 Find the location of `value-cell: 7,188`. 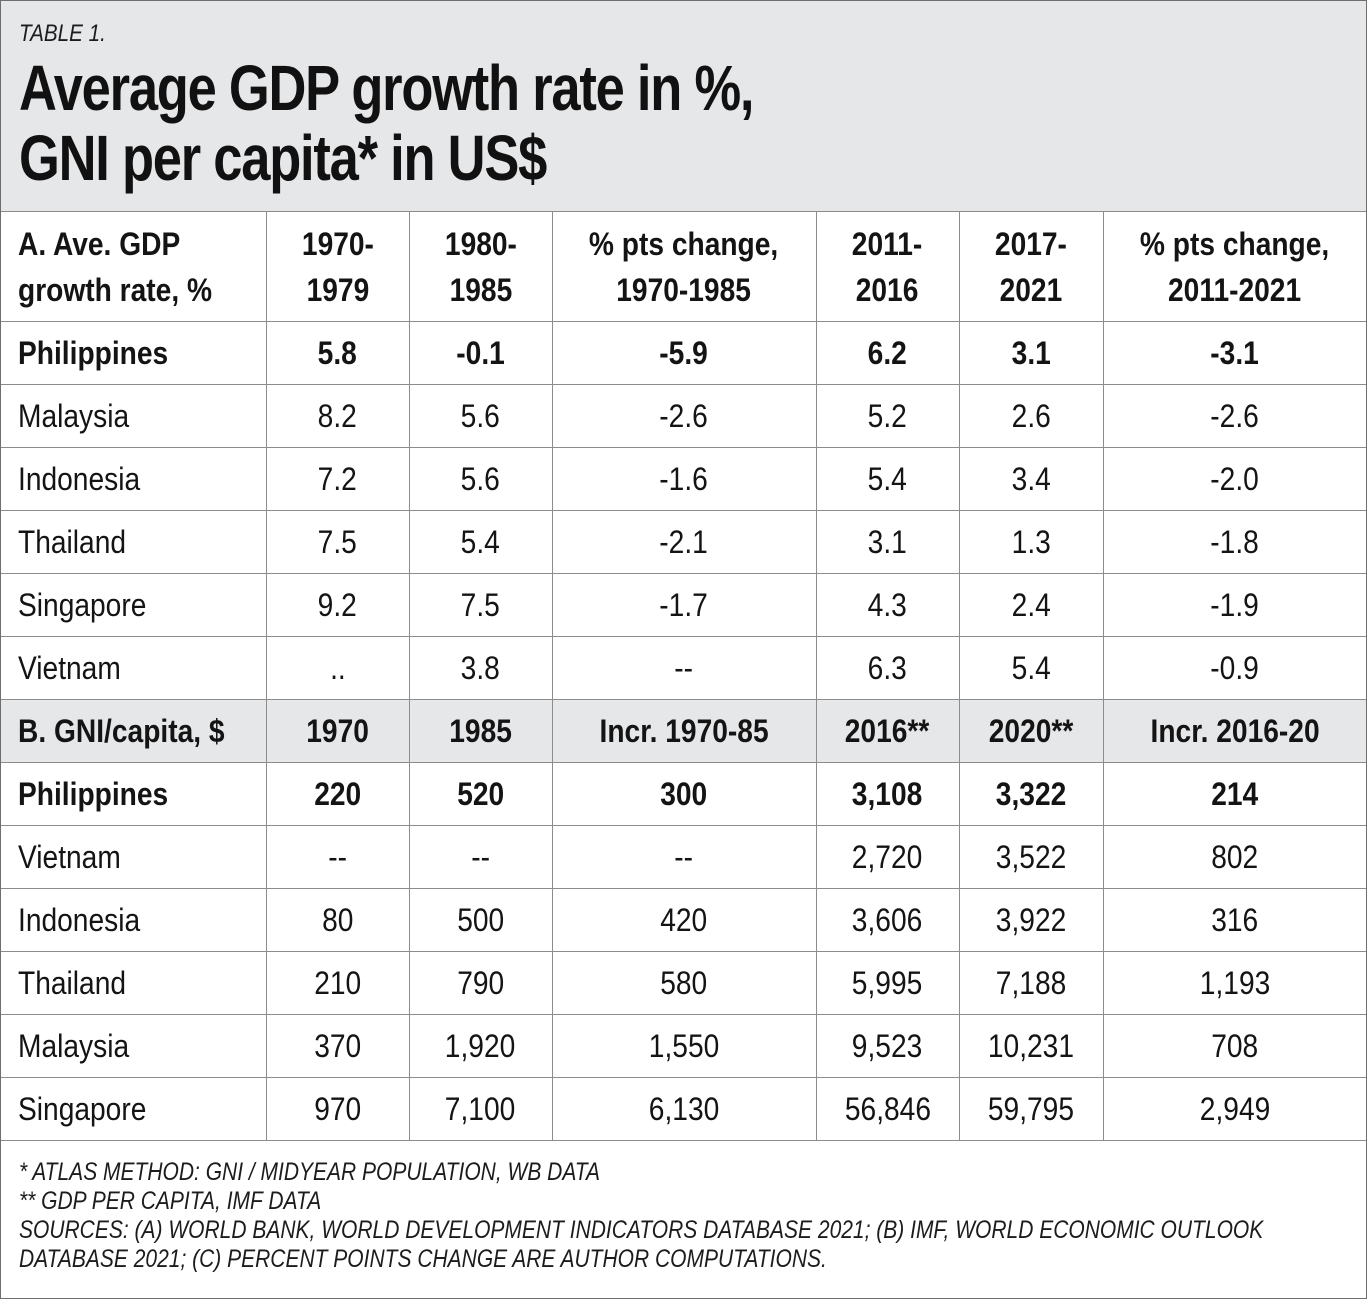

value-cell: 7,188 is located at coordinates (1031, 983).